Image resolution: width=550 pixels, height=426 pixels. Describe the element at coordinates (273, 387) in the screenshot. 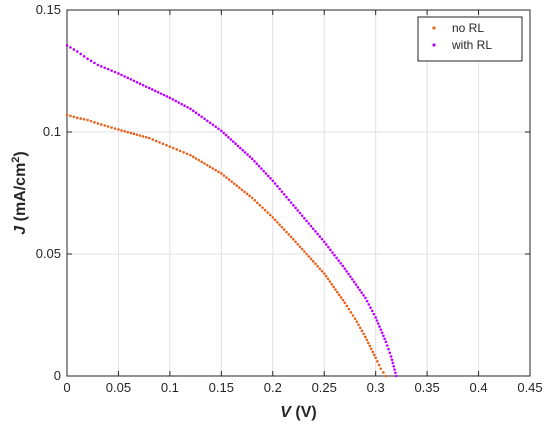

I see `x-tick-label: 0.2` at that location.